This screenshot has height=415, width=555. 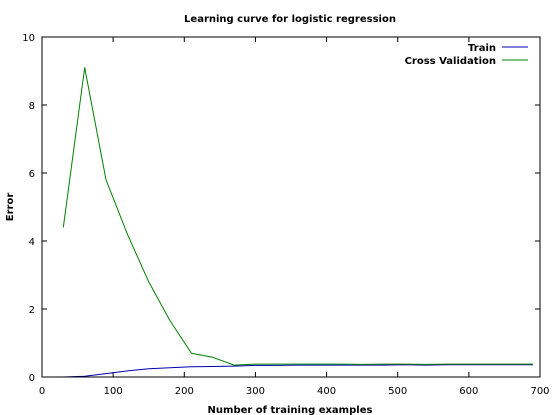 I want to click on legend-label-cross-validation: Cross Validation, so click(x=450, y=61).